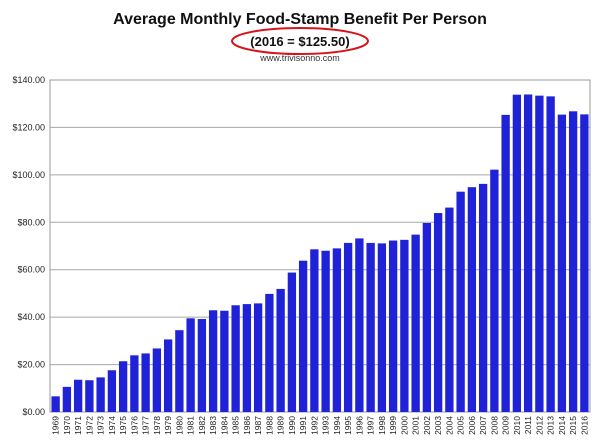 The width and height of the screenshot is (600, 448). I want to click on bar-2010, so click(517, 253).